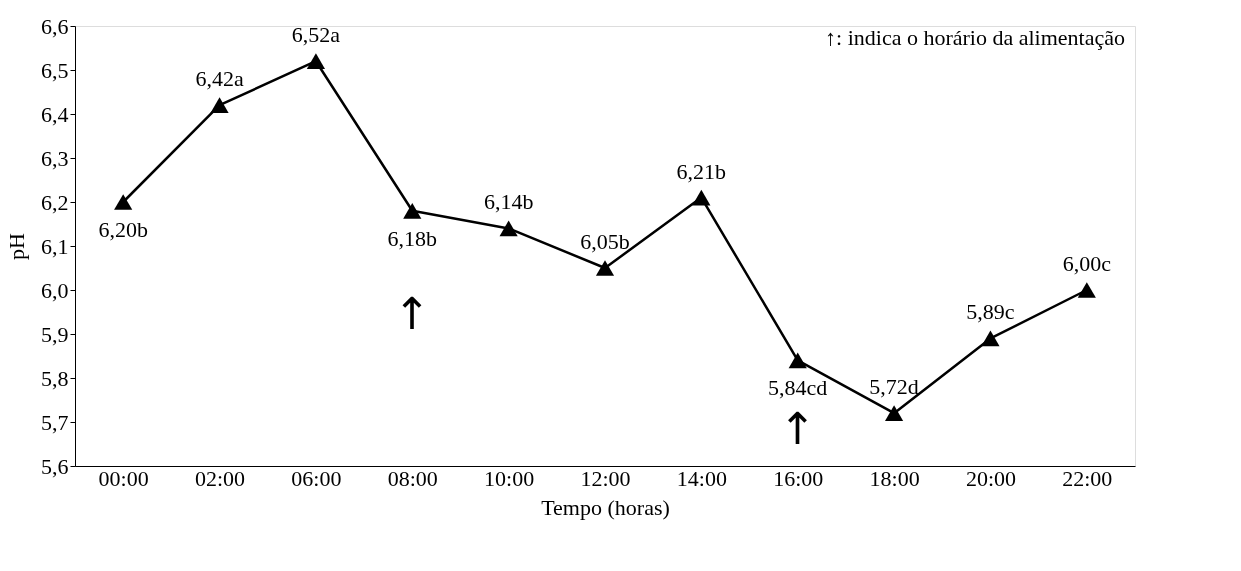  What do you see at coordinates (509, 478) in the screenshot?
I see `x-tick-label: 10:00` at bounding box center [509, 478].